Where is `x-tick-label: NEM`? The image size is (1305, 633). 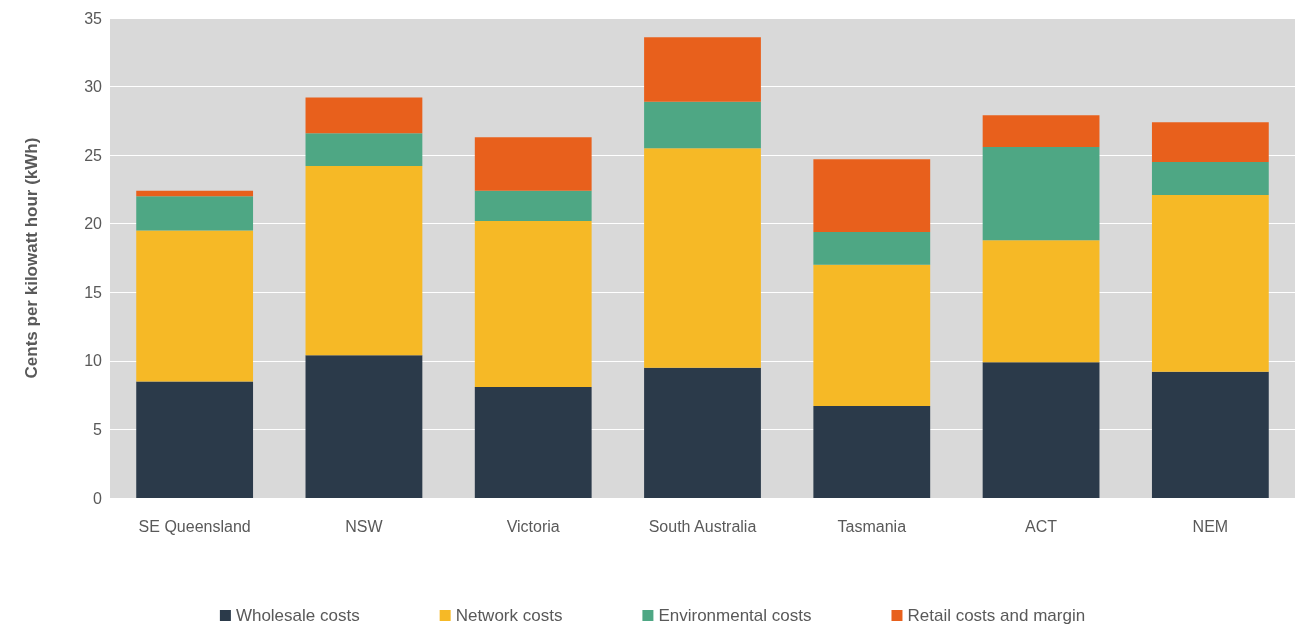
x-tick-label: NEM is located at coordinates (1210, 526).